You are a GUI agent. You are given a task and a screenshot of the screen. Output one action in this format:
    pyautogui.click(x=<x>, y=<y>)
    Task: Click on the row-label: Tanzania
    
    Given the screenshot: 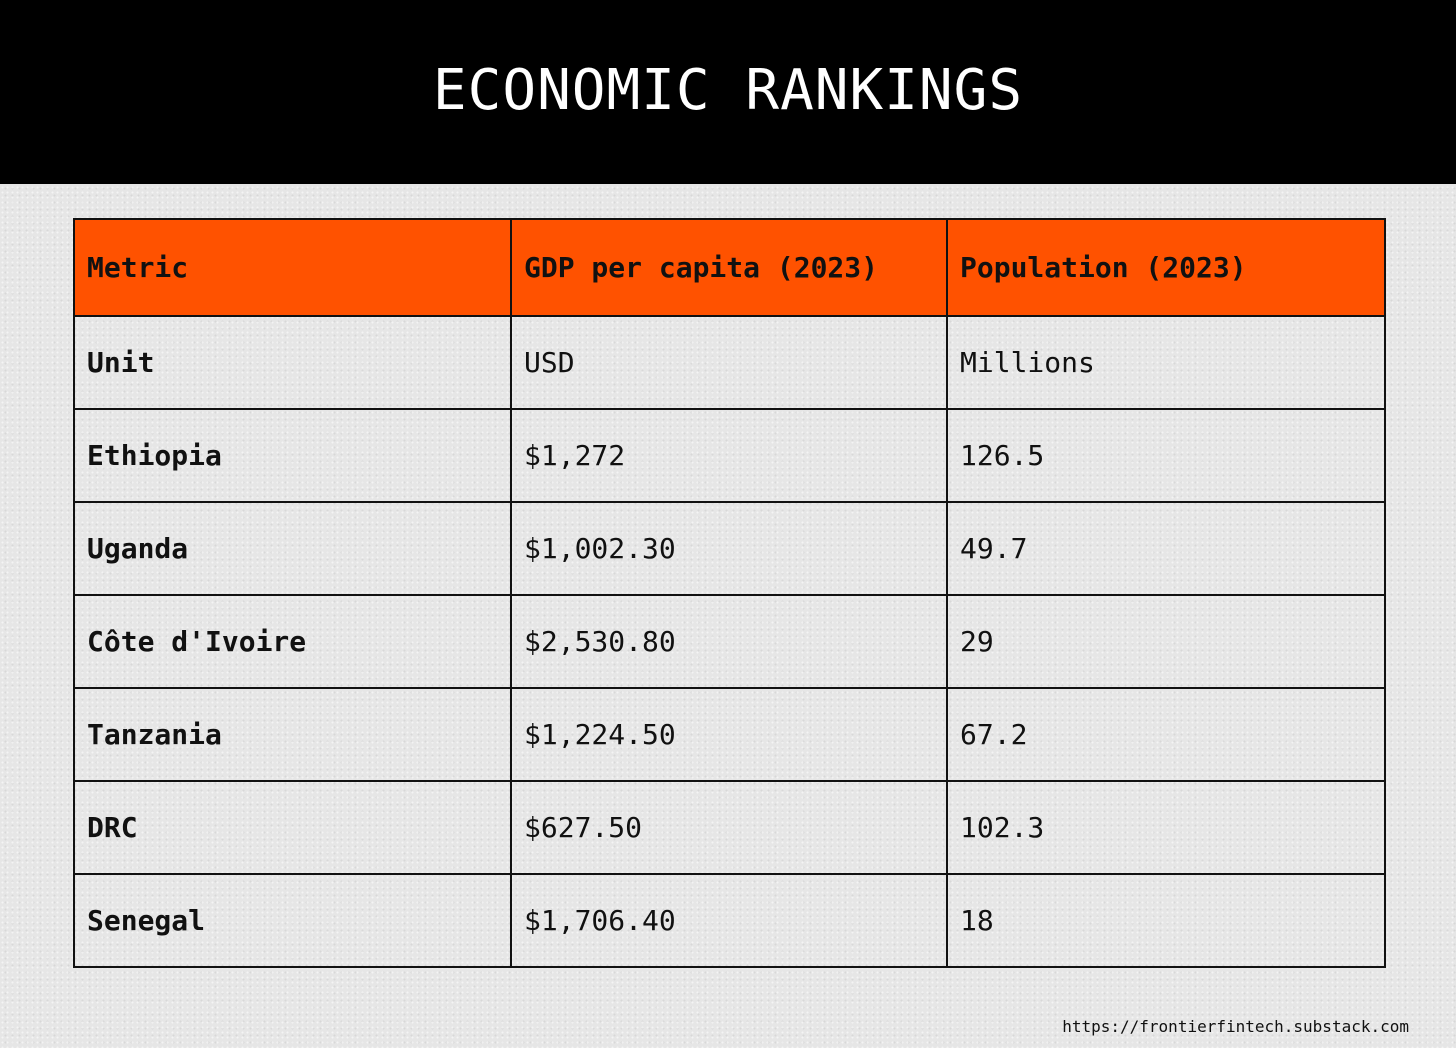 What is the action you would take?
    pyautogui.click(x=292, y=734)
    